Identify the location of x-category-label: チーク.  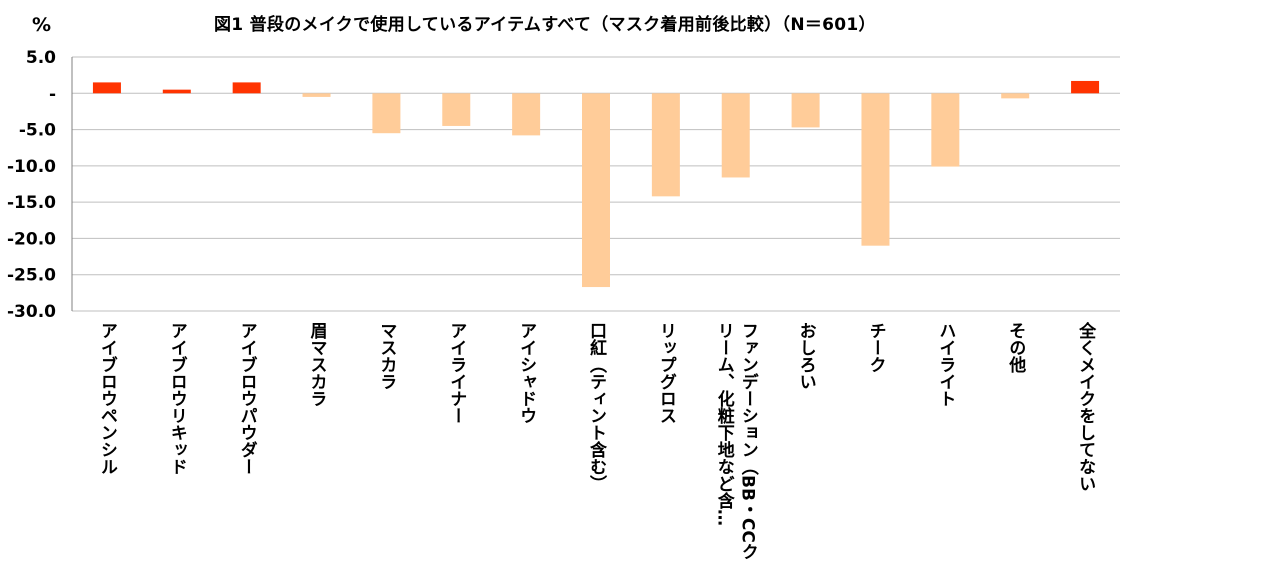
(875, 347).